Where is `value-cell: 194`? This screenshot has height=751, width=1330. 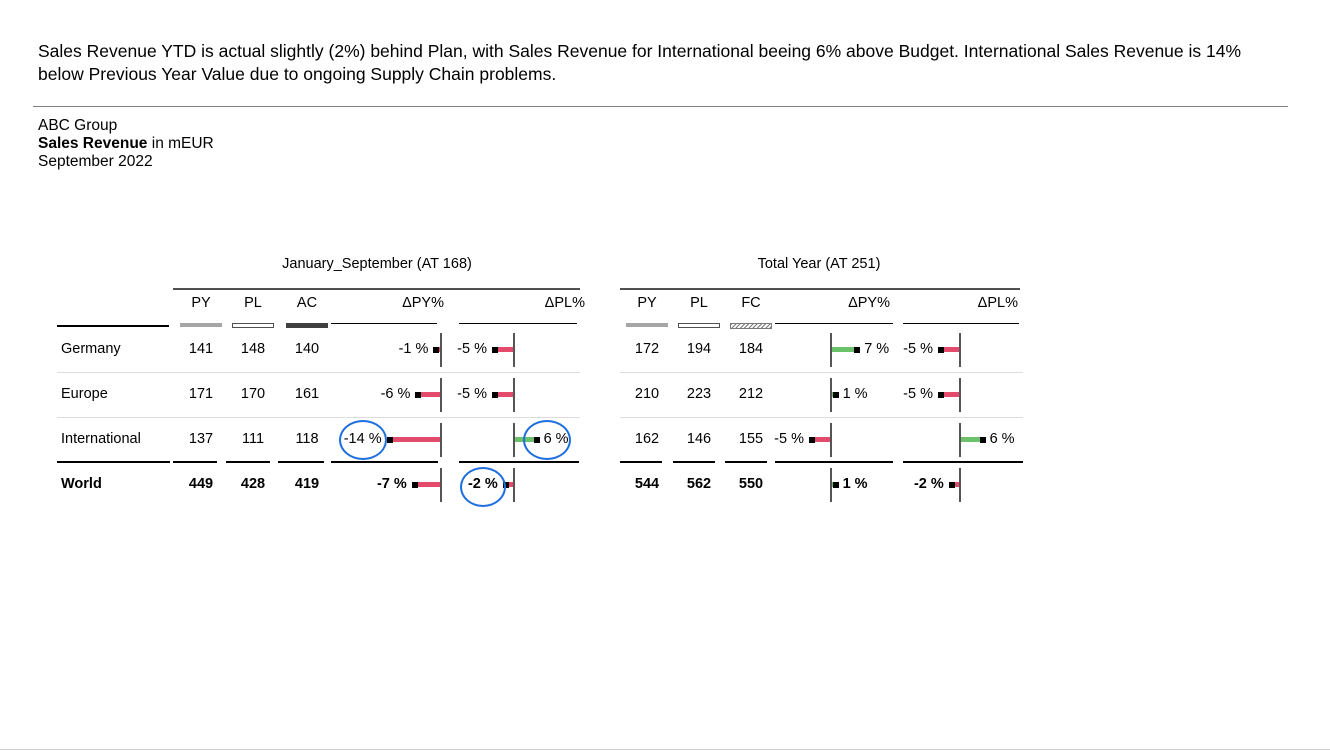 value-cell: 194 is located at coordinates (699, 349).